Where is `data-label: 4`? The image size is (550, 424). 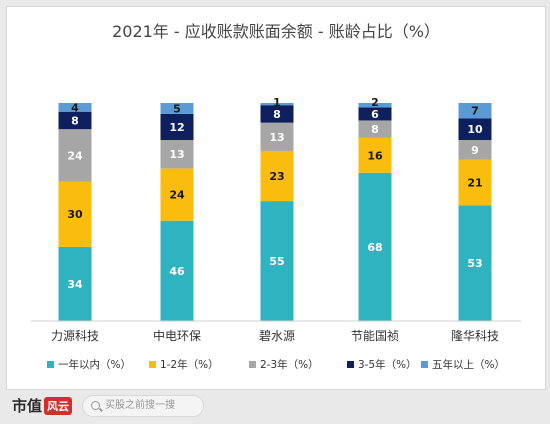
data-label: 4 is located at coordinates (75, 107).